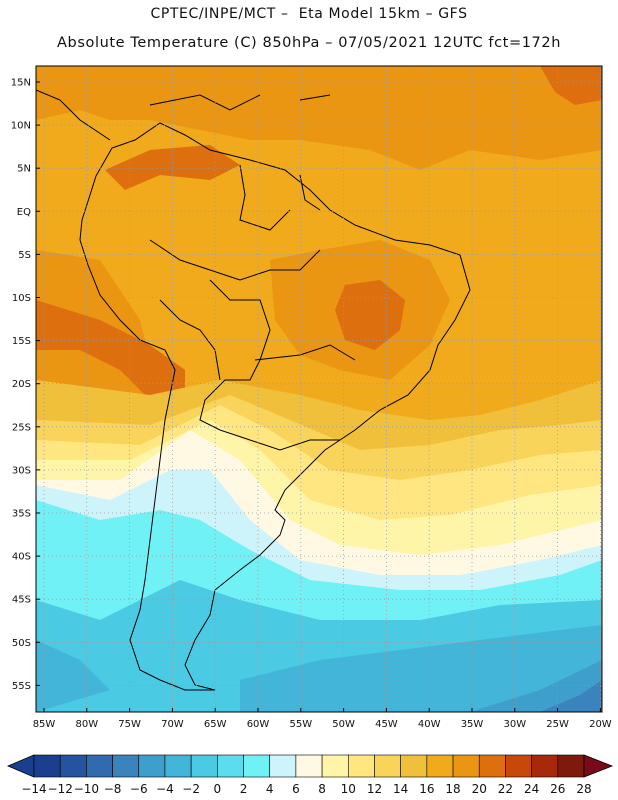 The width and height of the screenshot is (618, 800). What do you see at coordinates (172, 724) in the screenshot?
I see `longitude-label: 70W` at bounding box center [172, 724].